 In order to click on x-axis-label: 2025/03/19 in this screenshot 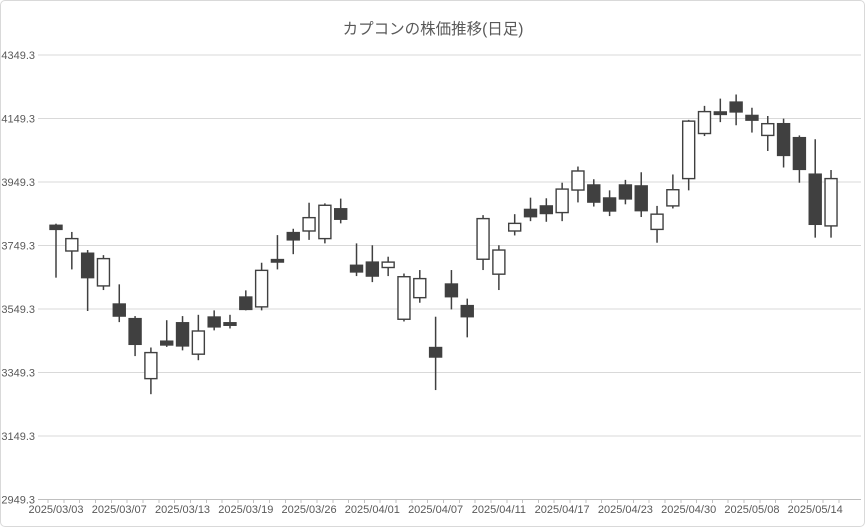, I will do `click(245, 510)`.